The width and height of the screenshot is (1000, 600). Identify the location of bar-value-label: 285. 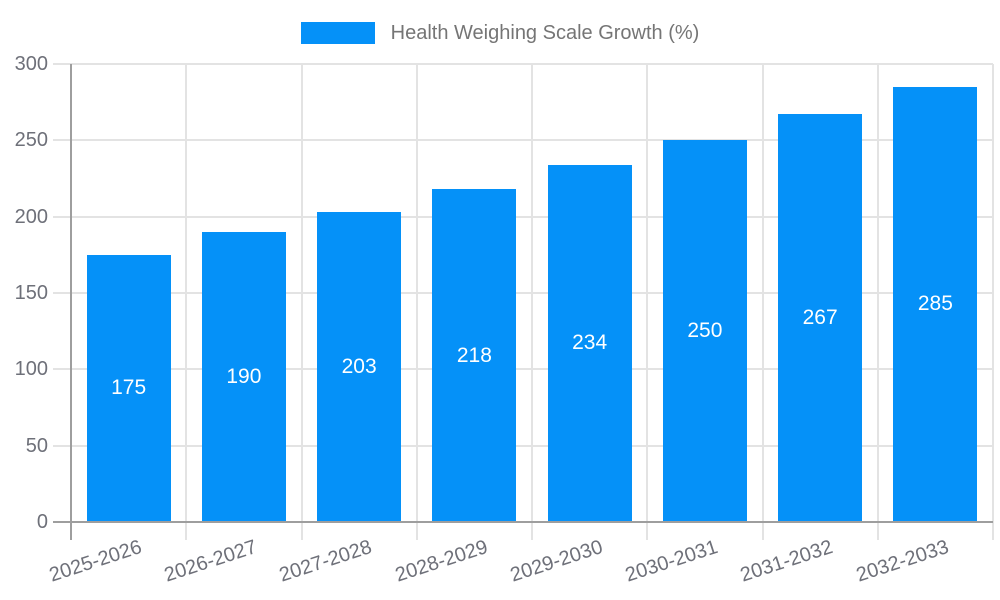
(935, 304).